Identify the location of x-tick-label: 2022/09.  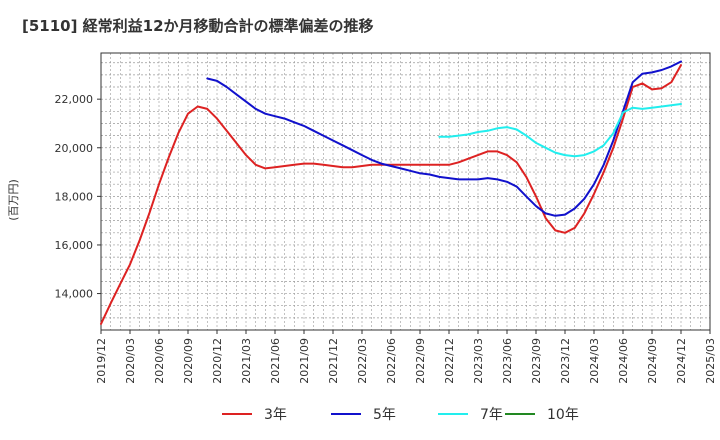
(420, 361).